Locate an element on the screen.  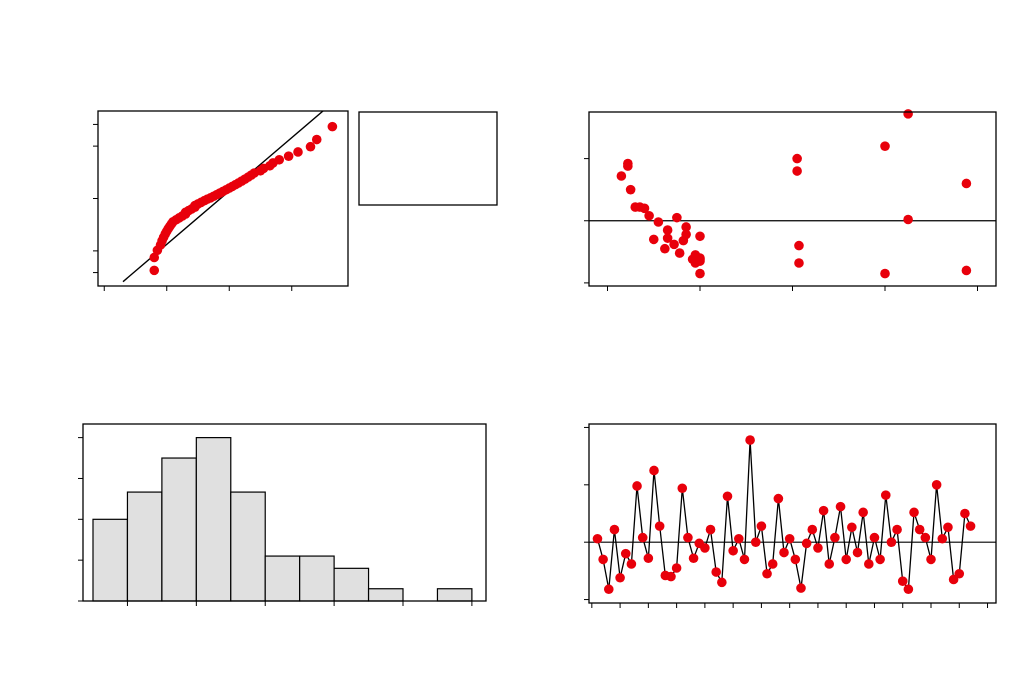
residuals-versus-fits-plot is located at coordinates (792, 194).